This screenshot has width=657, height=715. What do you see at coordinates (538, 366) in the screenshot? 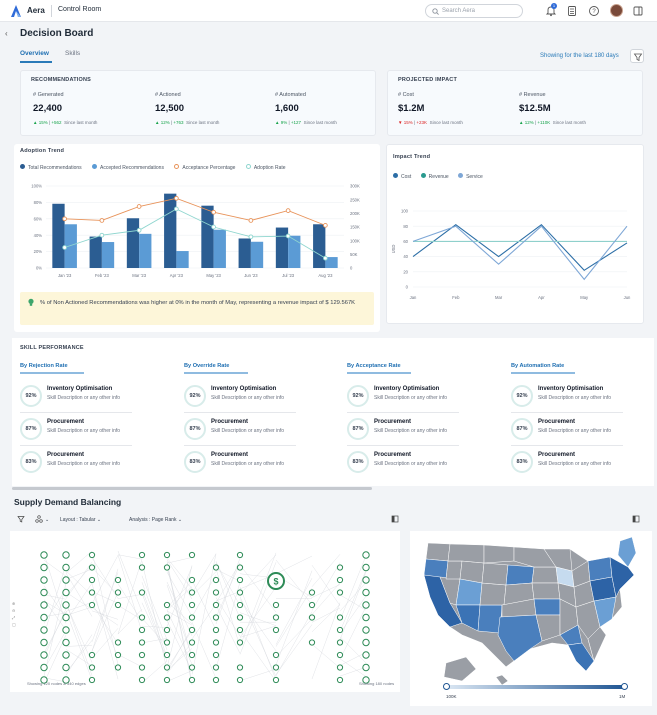
I see `skill-column-header: By Automation Rate` at bounding box center [538, 366].